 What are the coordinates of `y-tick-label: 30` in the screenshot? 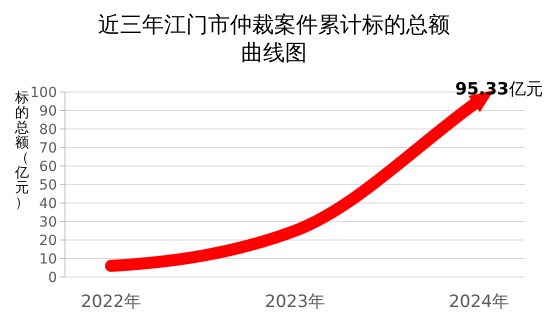 It's located at (48, 222).